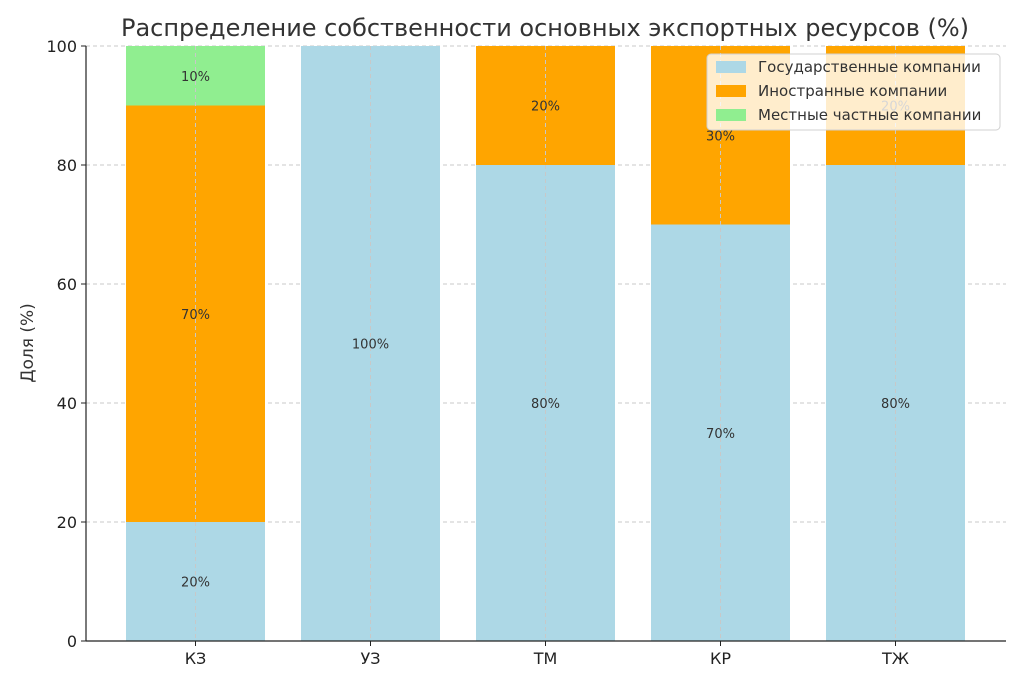 This screenshot has width=1024, height=683. What do you see at coordinates (370, 658) in the screenshot?
I see `x-tick-label-1: УЗ` at bounding box center [370, 658].